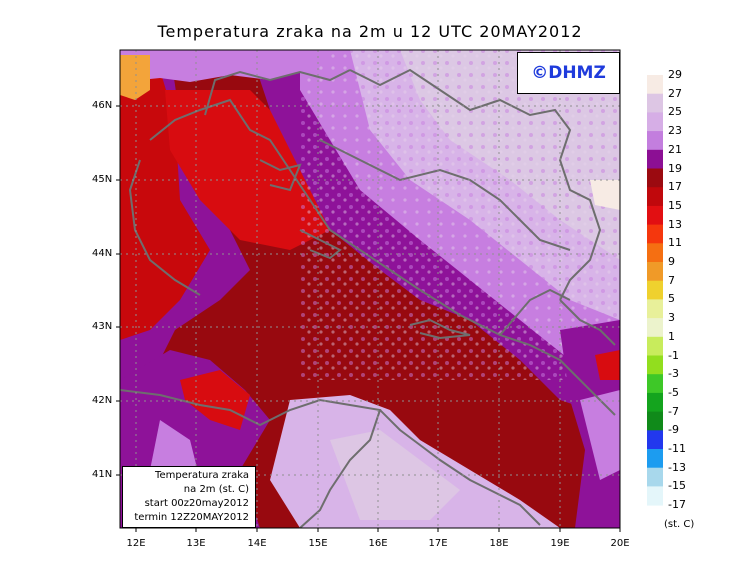 This screenshot has height=582, width=740. I want to click on lat-label-41n: 41N, so click(102, 474).